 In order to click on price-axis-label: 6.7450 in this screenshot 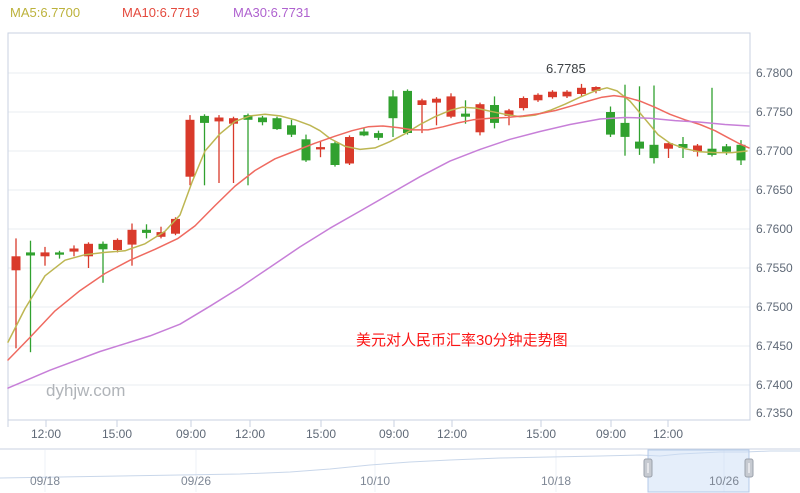, I will do `click(774, 346)`.